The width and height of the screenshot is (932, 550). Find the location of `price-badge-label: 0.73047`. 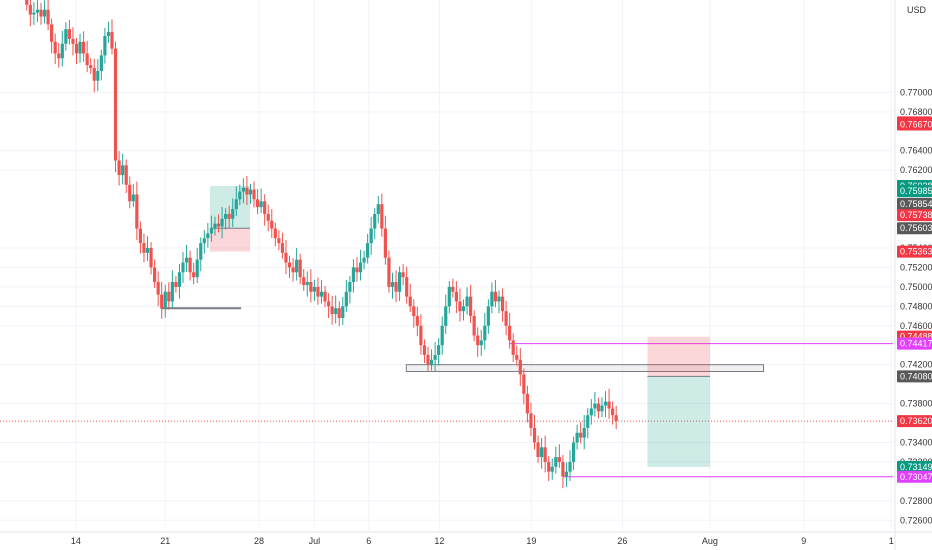

price-badge-label: 0.73047 is located at coordinates (916, 477).